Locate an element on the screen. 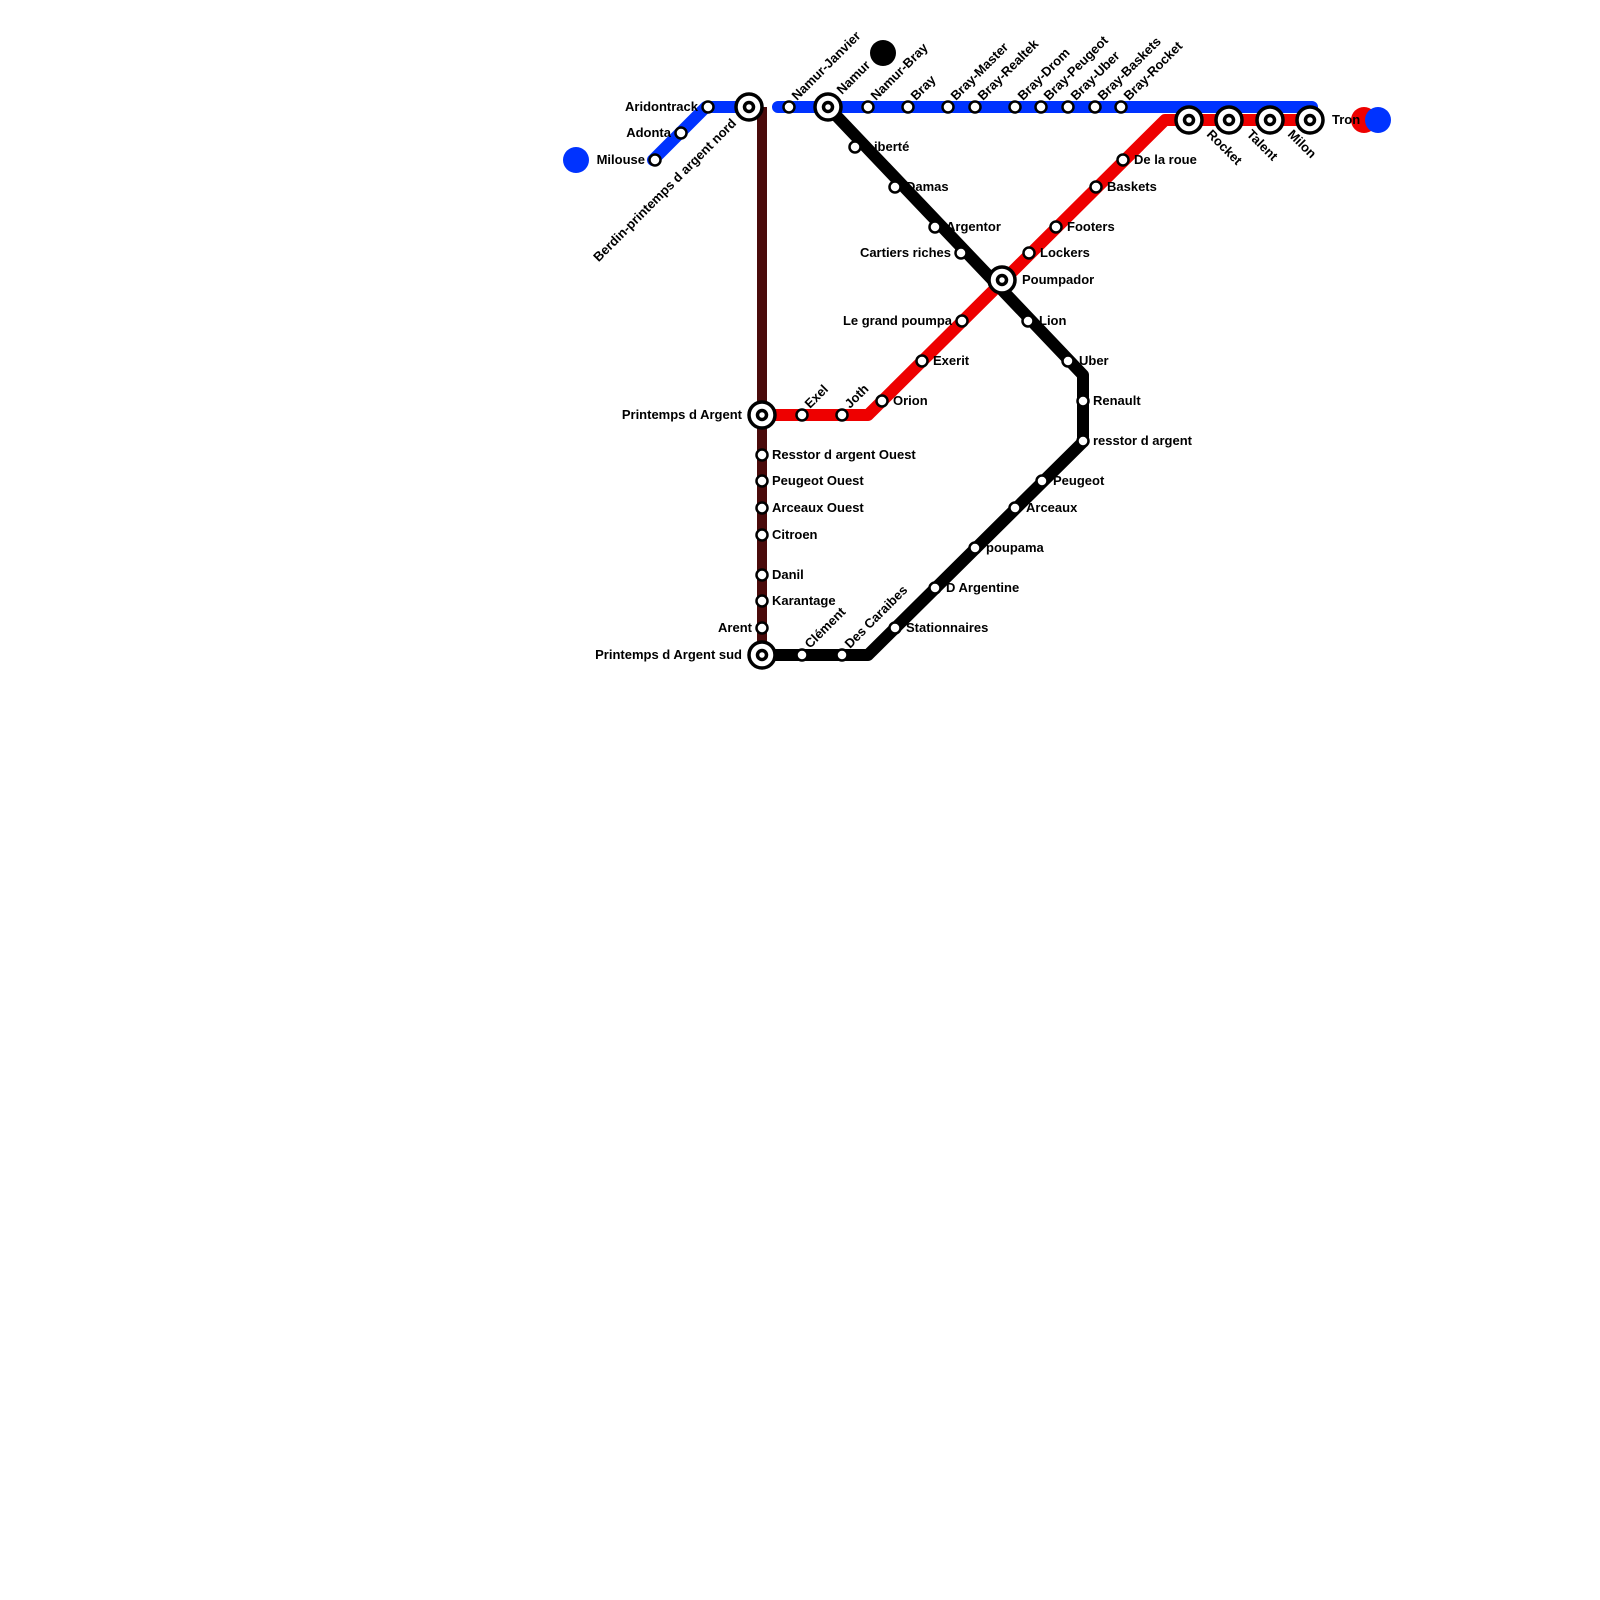  station-bray-uber is located at coordinates (1068, 107).